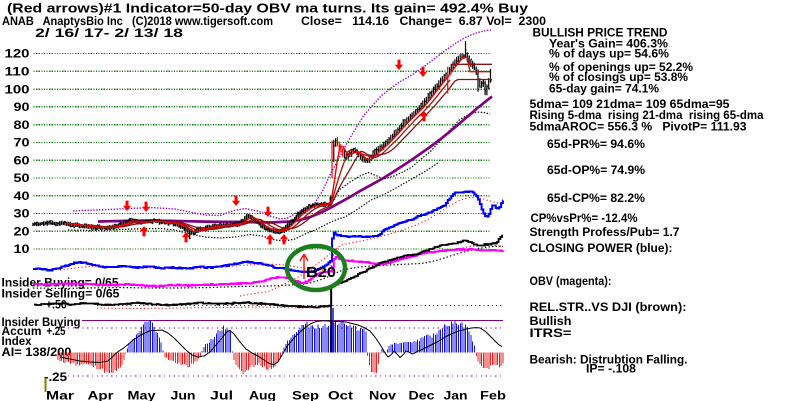  What do you see at coordinates (604, 90) in the screenshot?
I see `svg-text: 65-day gain= 74.1%` at bounding box center [604, 90].